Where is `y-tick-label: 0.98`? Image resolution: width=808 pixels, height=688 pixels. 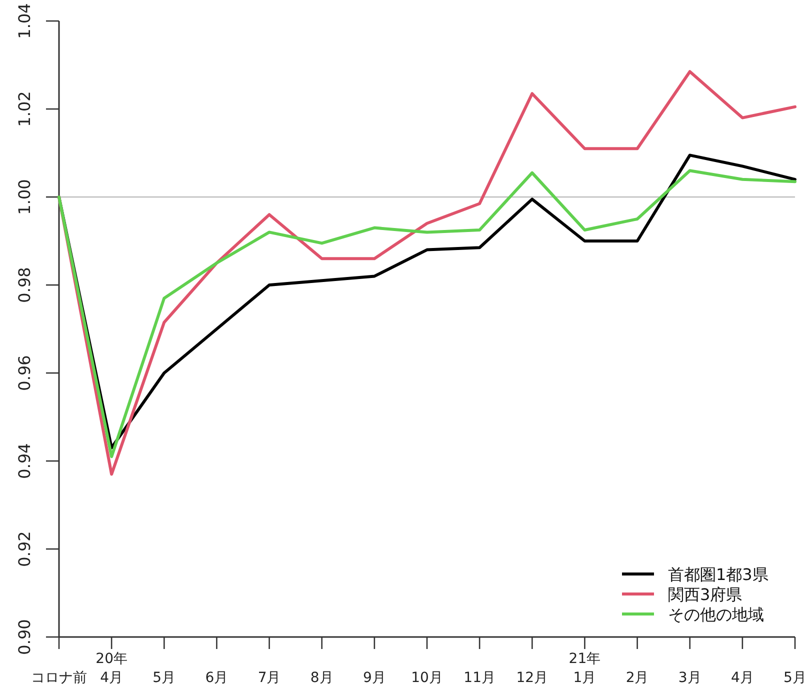 y-tick-label: 0.98 is located at coordinates (24, 285).